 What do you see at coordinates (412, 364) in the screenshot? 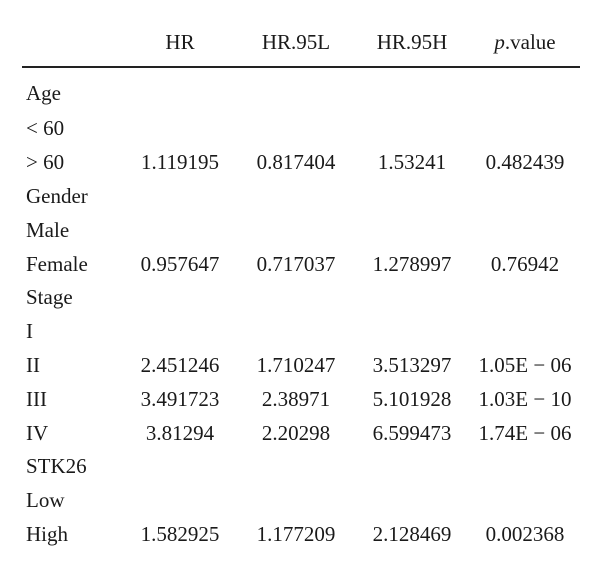
I see `cell-hr-95h: 3.513297` at bounding box center [412, 364].